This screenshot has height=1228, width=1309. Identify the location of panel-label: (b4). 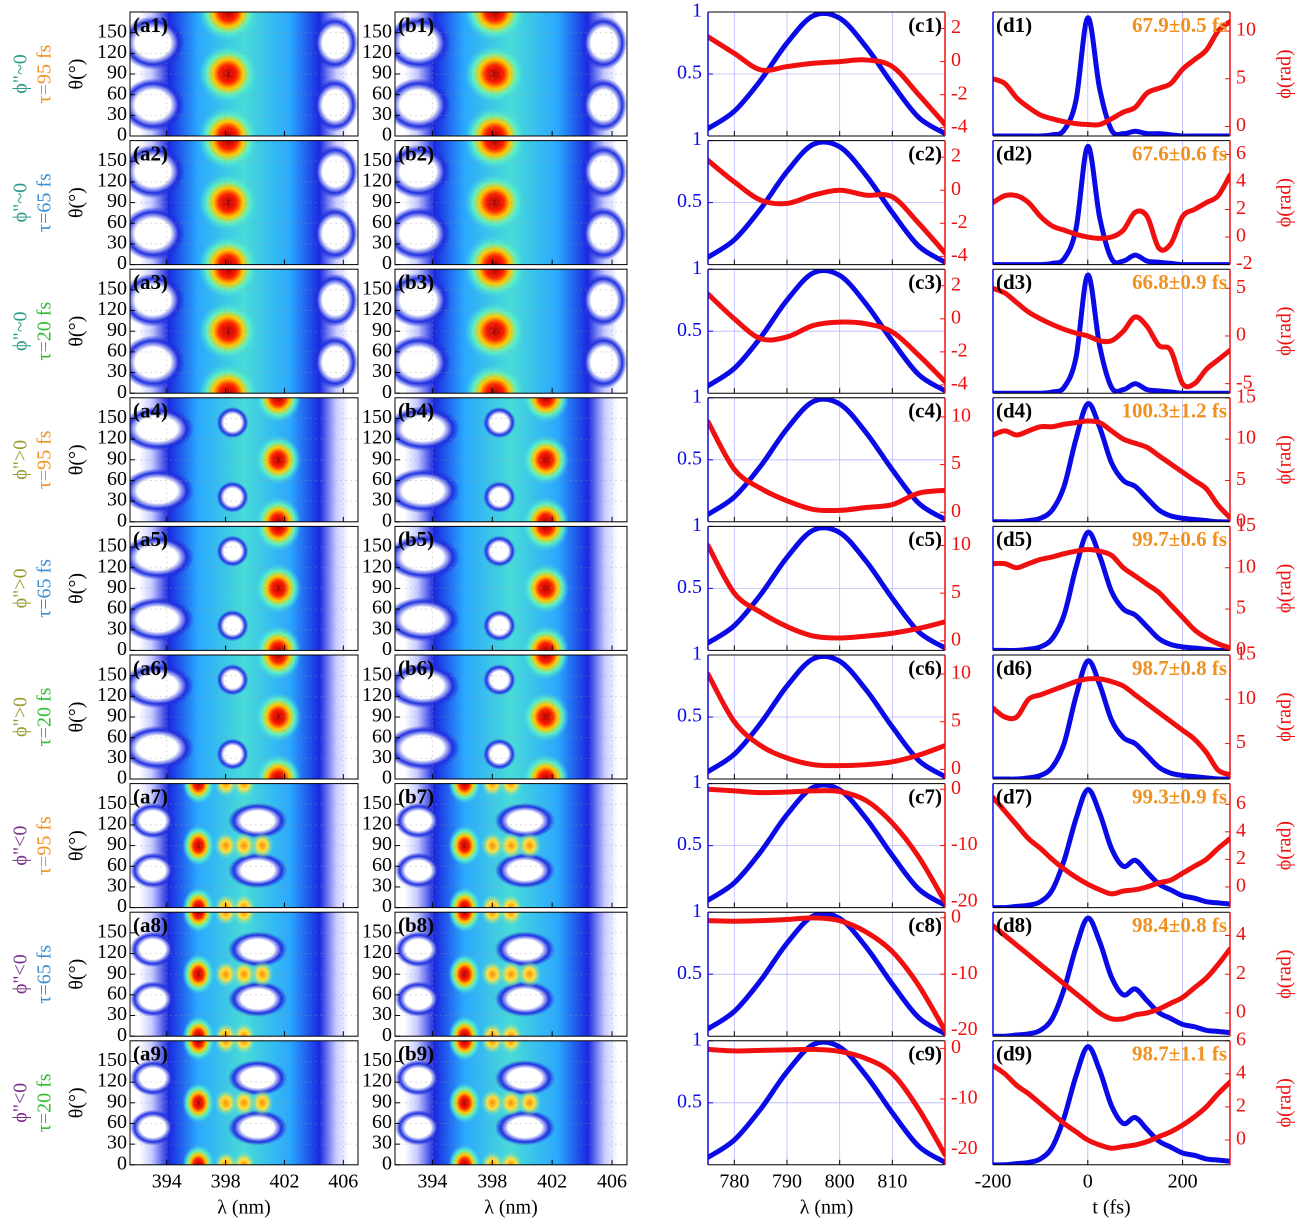
(416, 411).